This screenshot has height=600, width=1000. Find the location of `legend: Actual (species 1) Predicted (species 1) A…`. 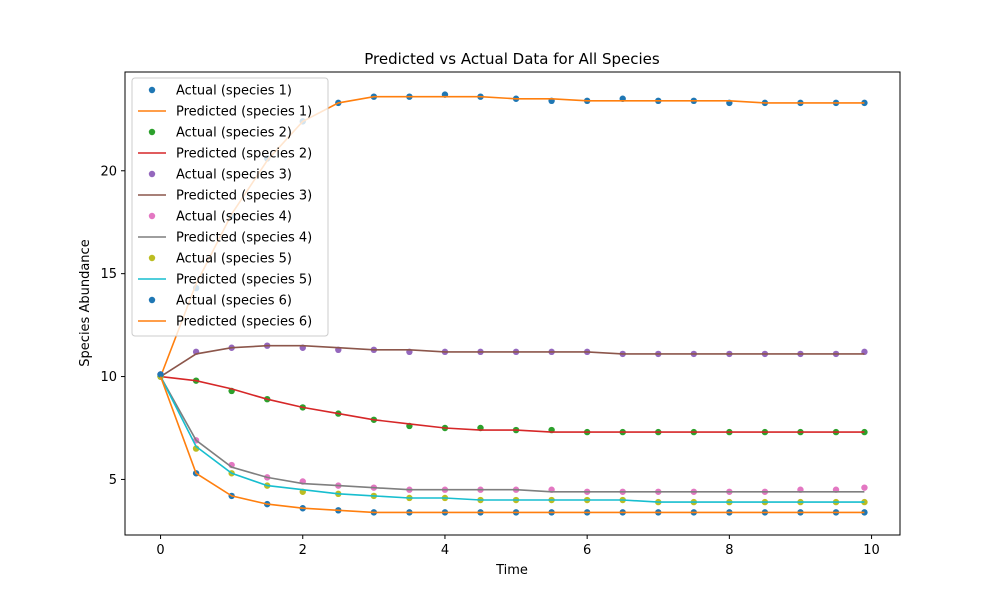

legend: Actual (species 1) Predicted (species 1) A… is located at coordinates (230, 207).